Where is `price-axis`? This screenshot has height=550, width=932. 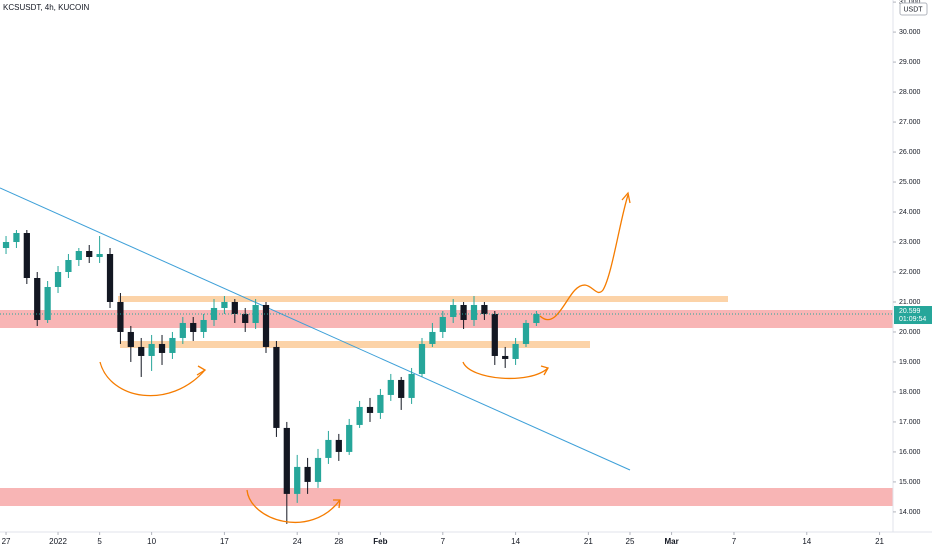 price-axis is located at coordinates (912, 275).